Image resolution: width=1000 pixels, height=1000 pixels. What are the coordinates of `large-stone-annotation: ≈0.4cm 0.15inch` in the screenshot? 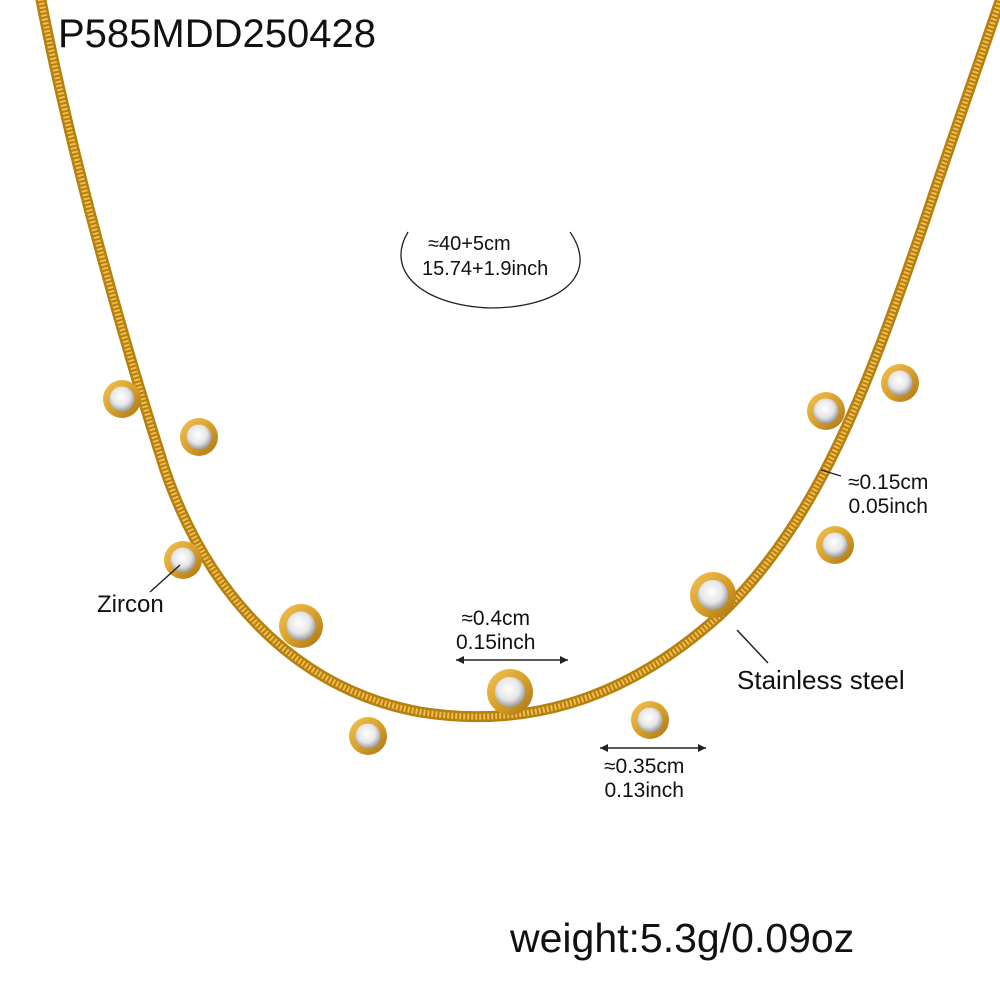 It's located at (495, 631).